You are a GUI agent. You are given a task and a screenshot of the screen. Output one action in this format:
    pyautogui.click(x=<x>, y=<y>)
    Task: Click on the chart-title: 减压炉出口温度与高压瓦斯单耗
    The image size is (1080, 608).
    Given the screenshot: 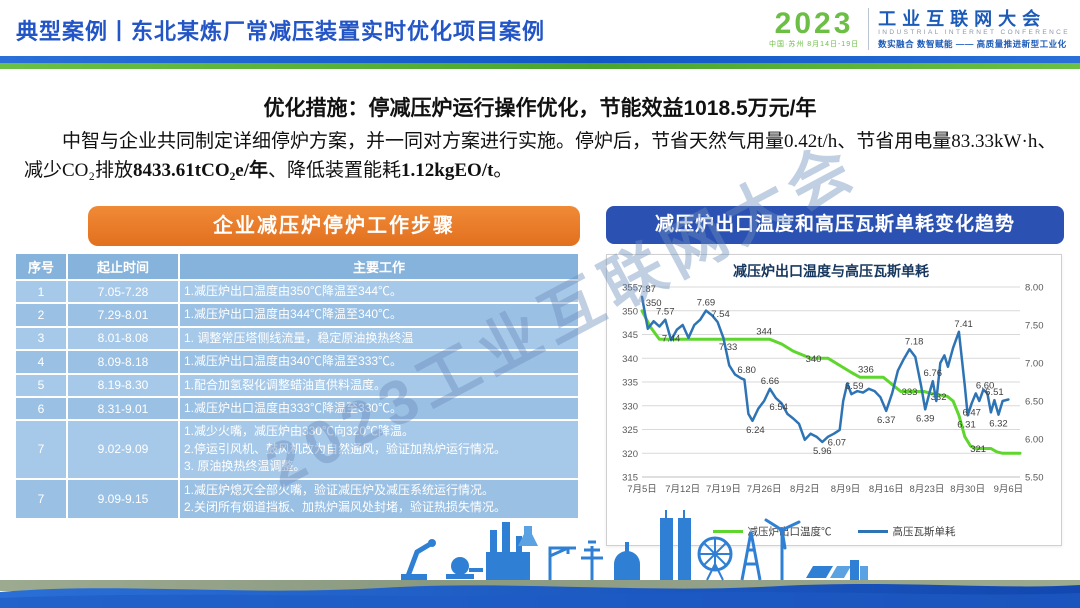 What is the action you would take?
    pyautogui.click(x=831, y=271)
    